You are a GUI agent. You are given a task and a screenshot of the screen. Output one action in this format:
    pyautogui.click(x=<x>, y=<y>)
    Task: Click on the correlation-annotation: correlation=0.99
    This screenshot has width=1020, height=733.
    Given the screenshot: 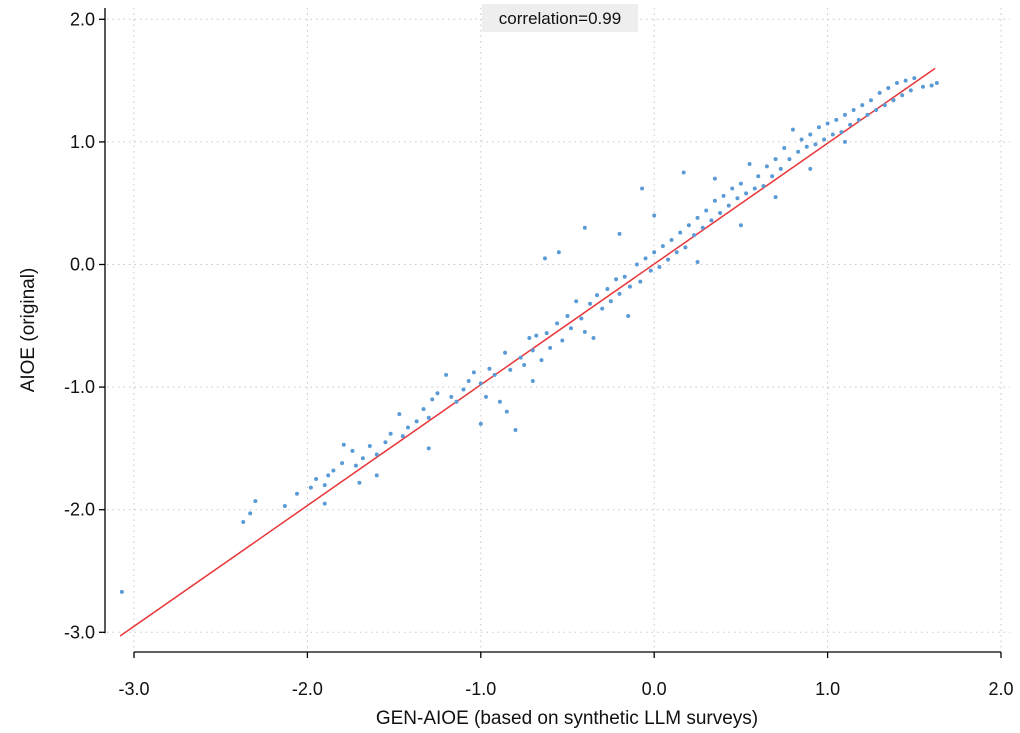 What is the action you would take?
    pyautogui.click(x=560, y=18)
    